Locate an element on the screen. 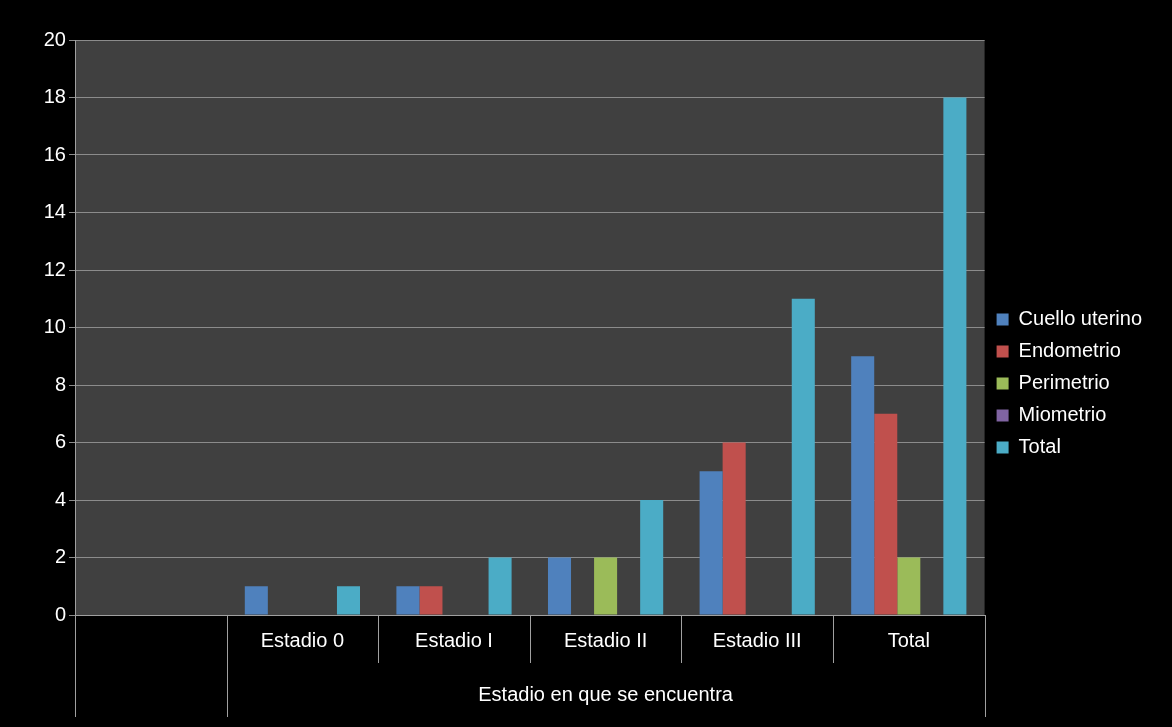  legend-label: Endometrio is located at coordinates (1069, 350).